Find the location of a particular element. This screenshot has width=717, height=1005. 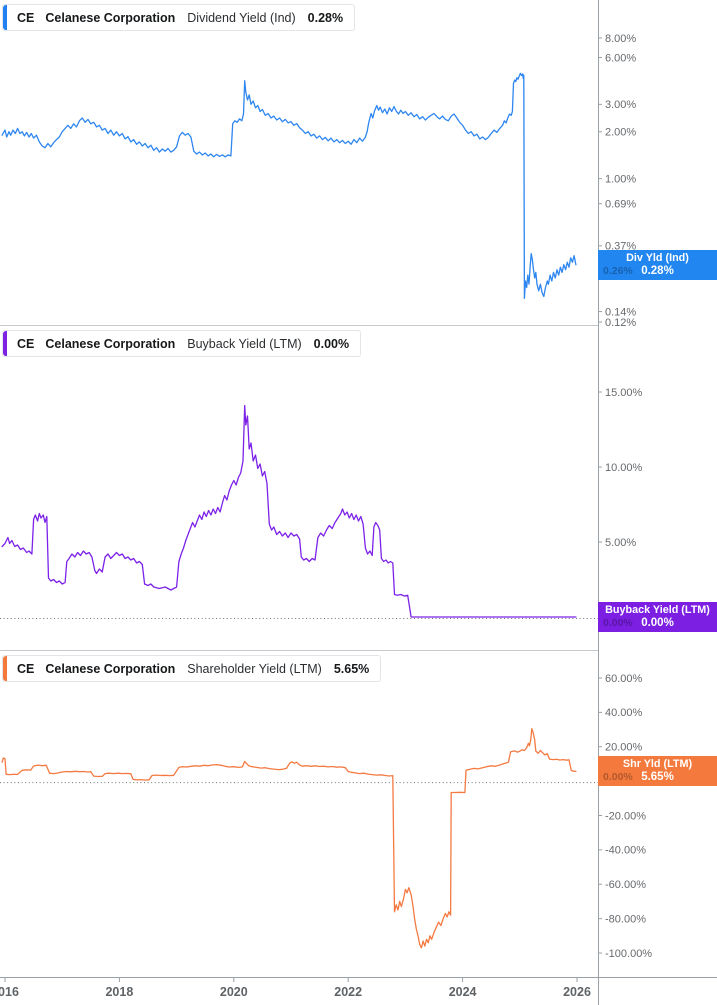

y-axis-tick-label: -80.00% is located at coordinates (625, 919).